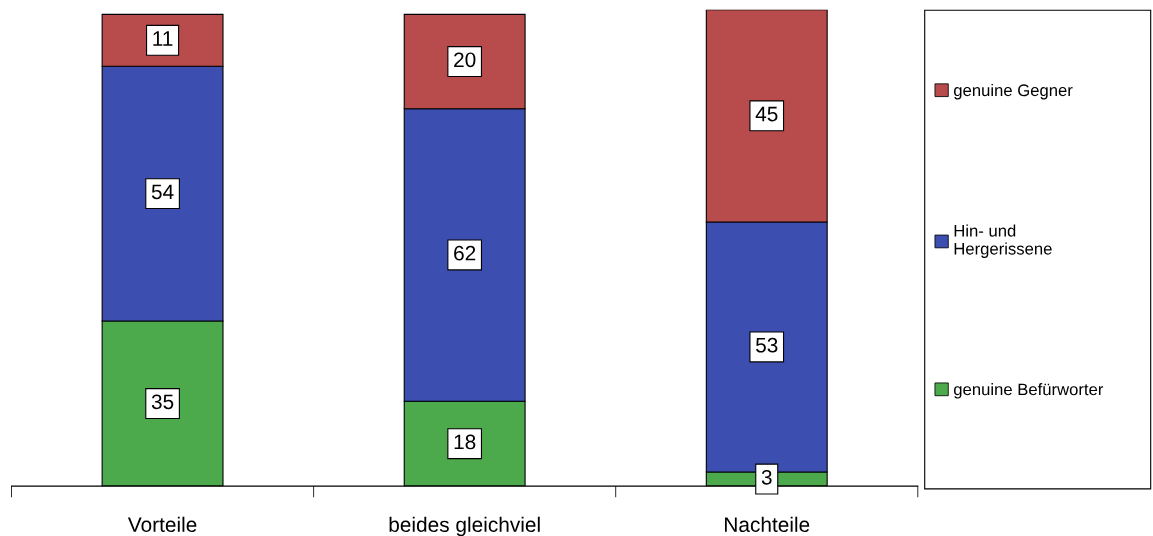 The height and width of the screenshot is (536, 1153). I want to click on data-label: 18, so click(465, 442).